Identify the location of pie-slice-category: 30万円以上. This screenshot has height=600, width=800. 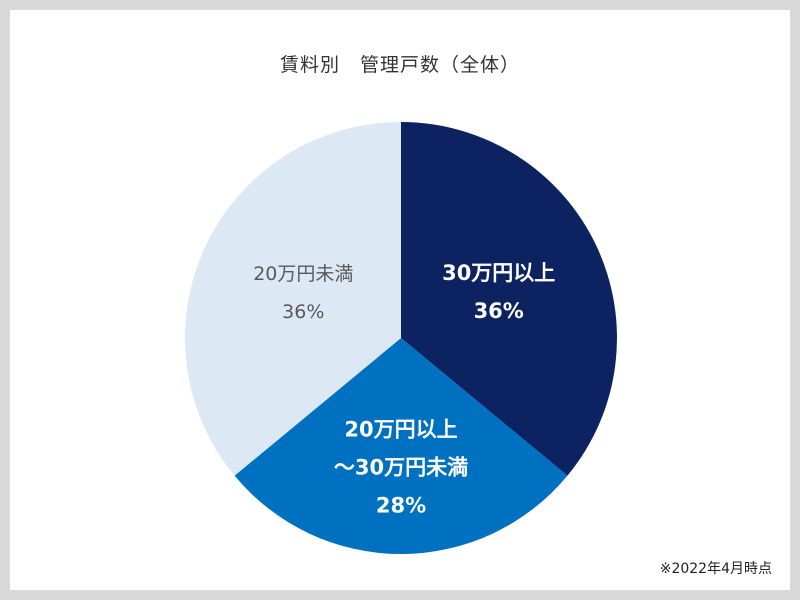
(498, 273).